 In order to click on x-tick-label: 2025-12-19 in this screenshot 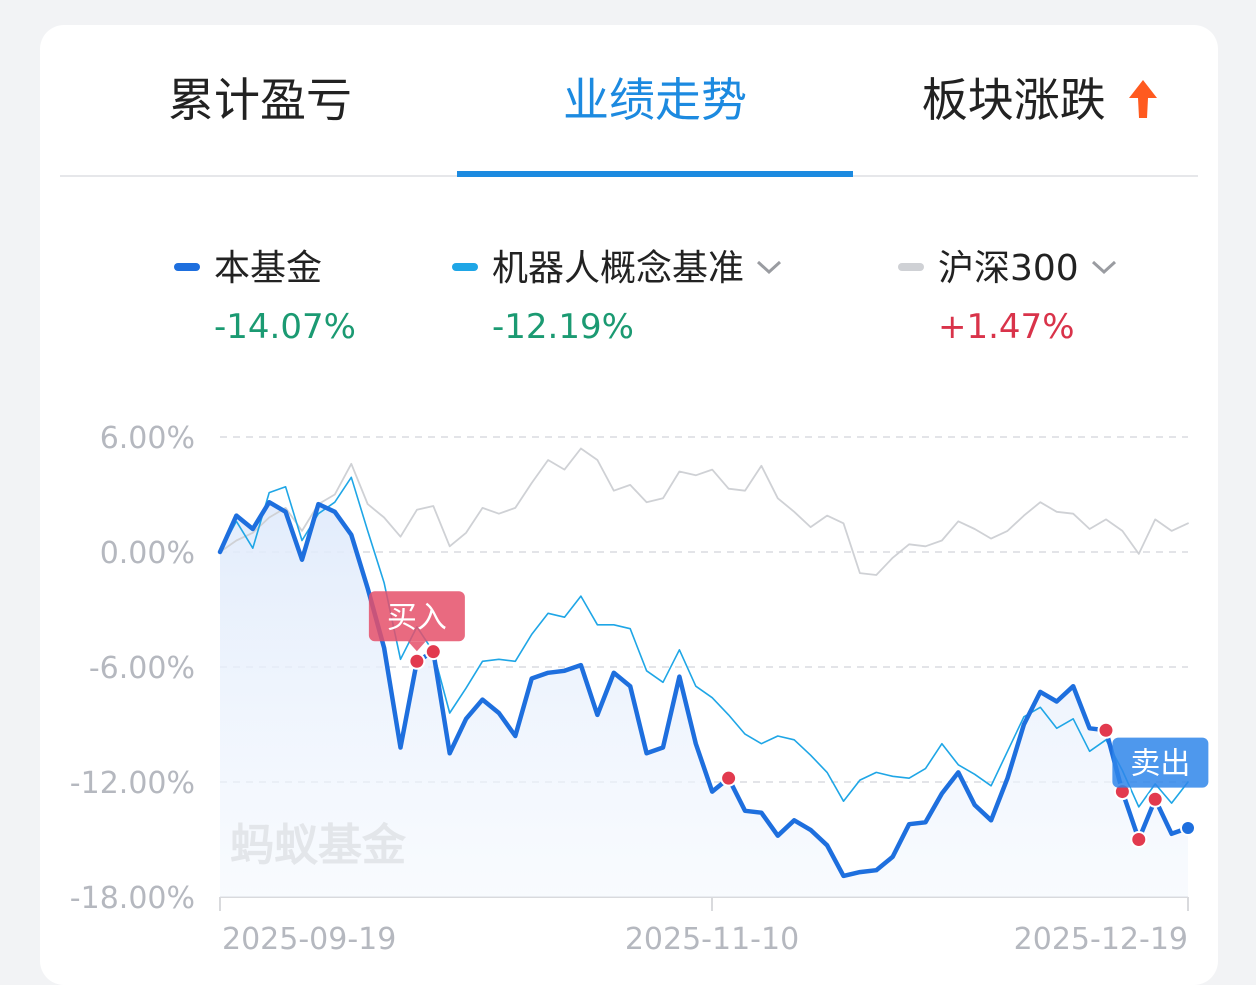, I will do `click(1101, 939)`.